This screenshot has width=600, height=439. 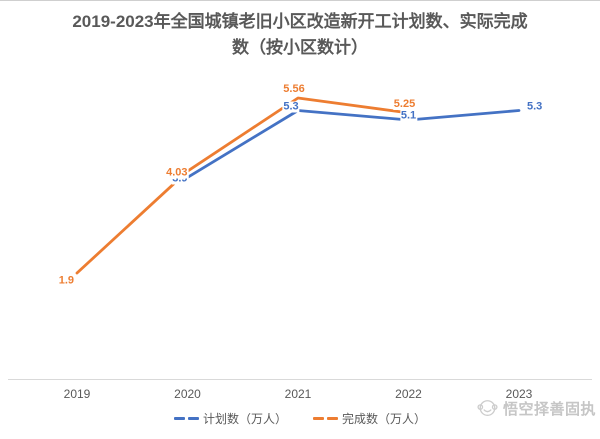 I want to click on watermark-text: 悟空择善固执, so click(x=549, y=409).